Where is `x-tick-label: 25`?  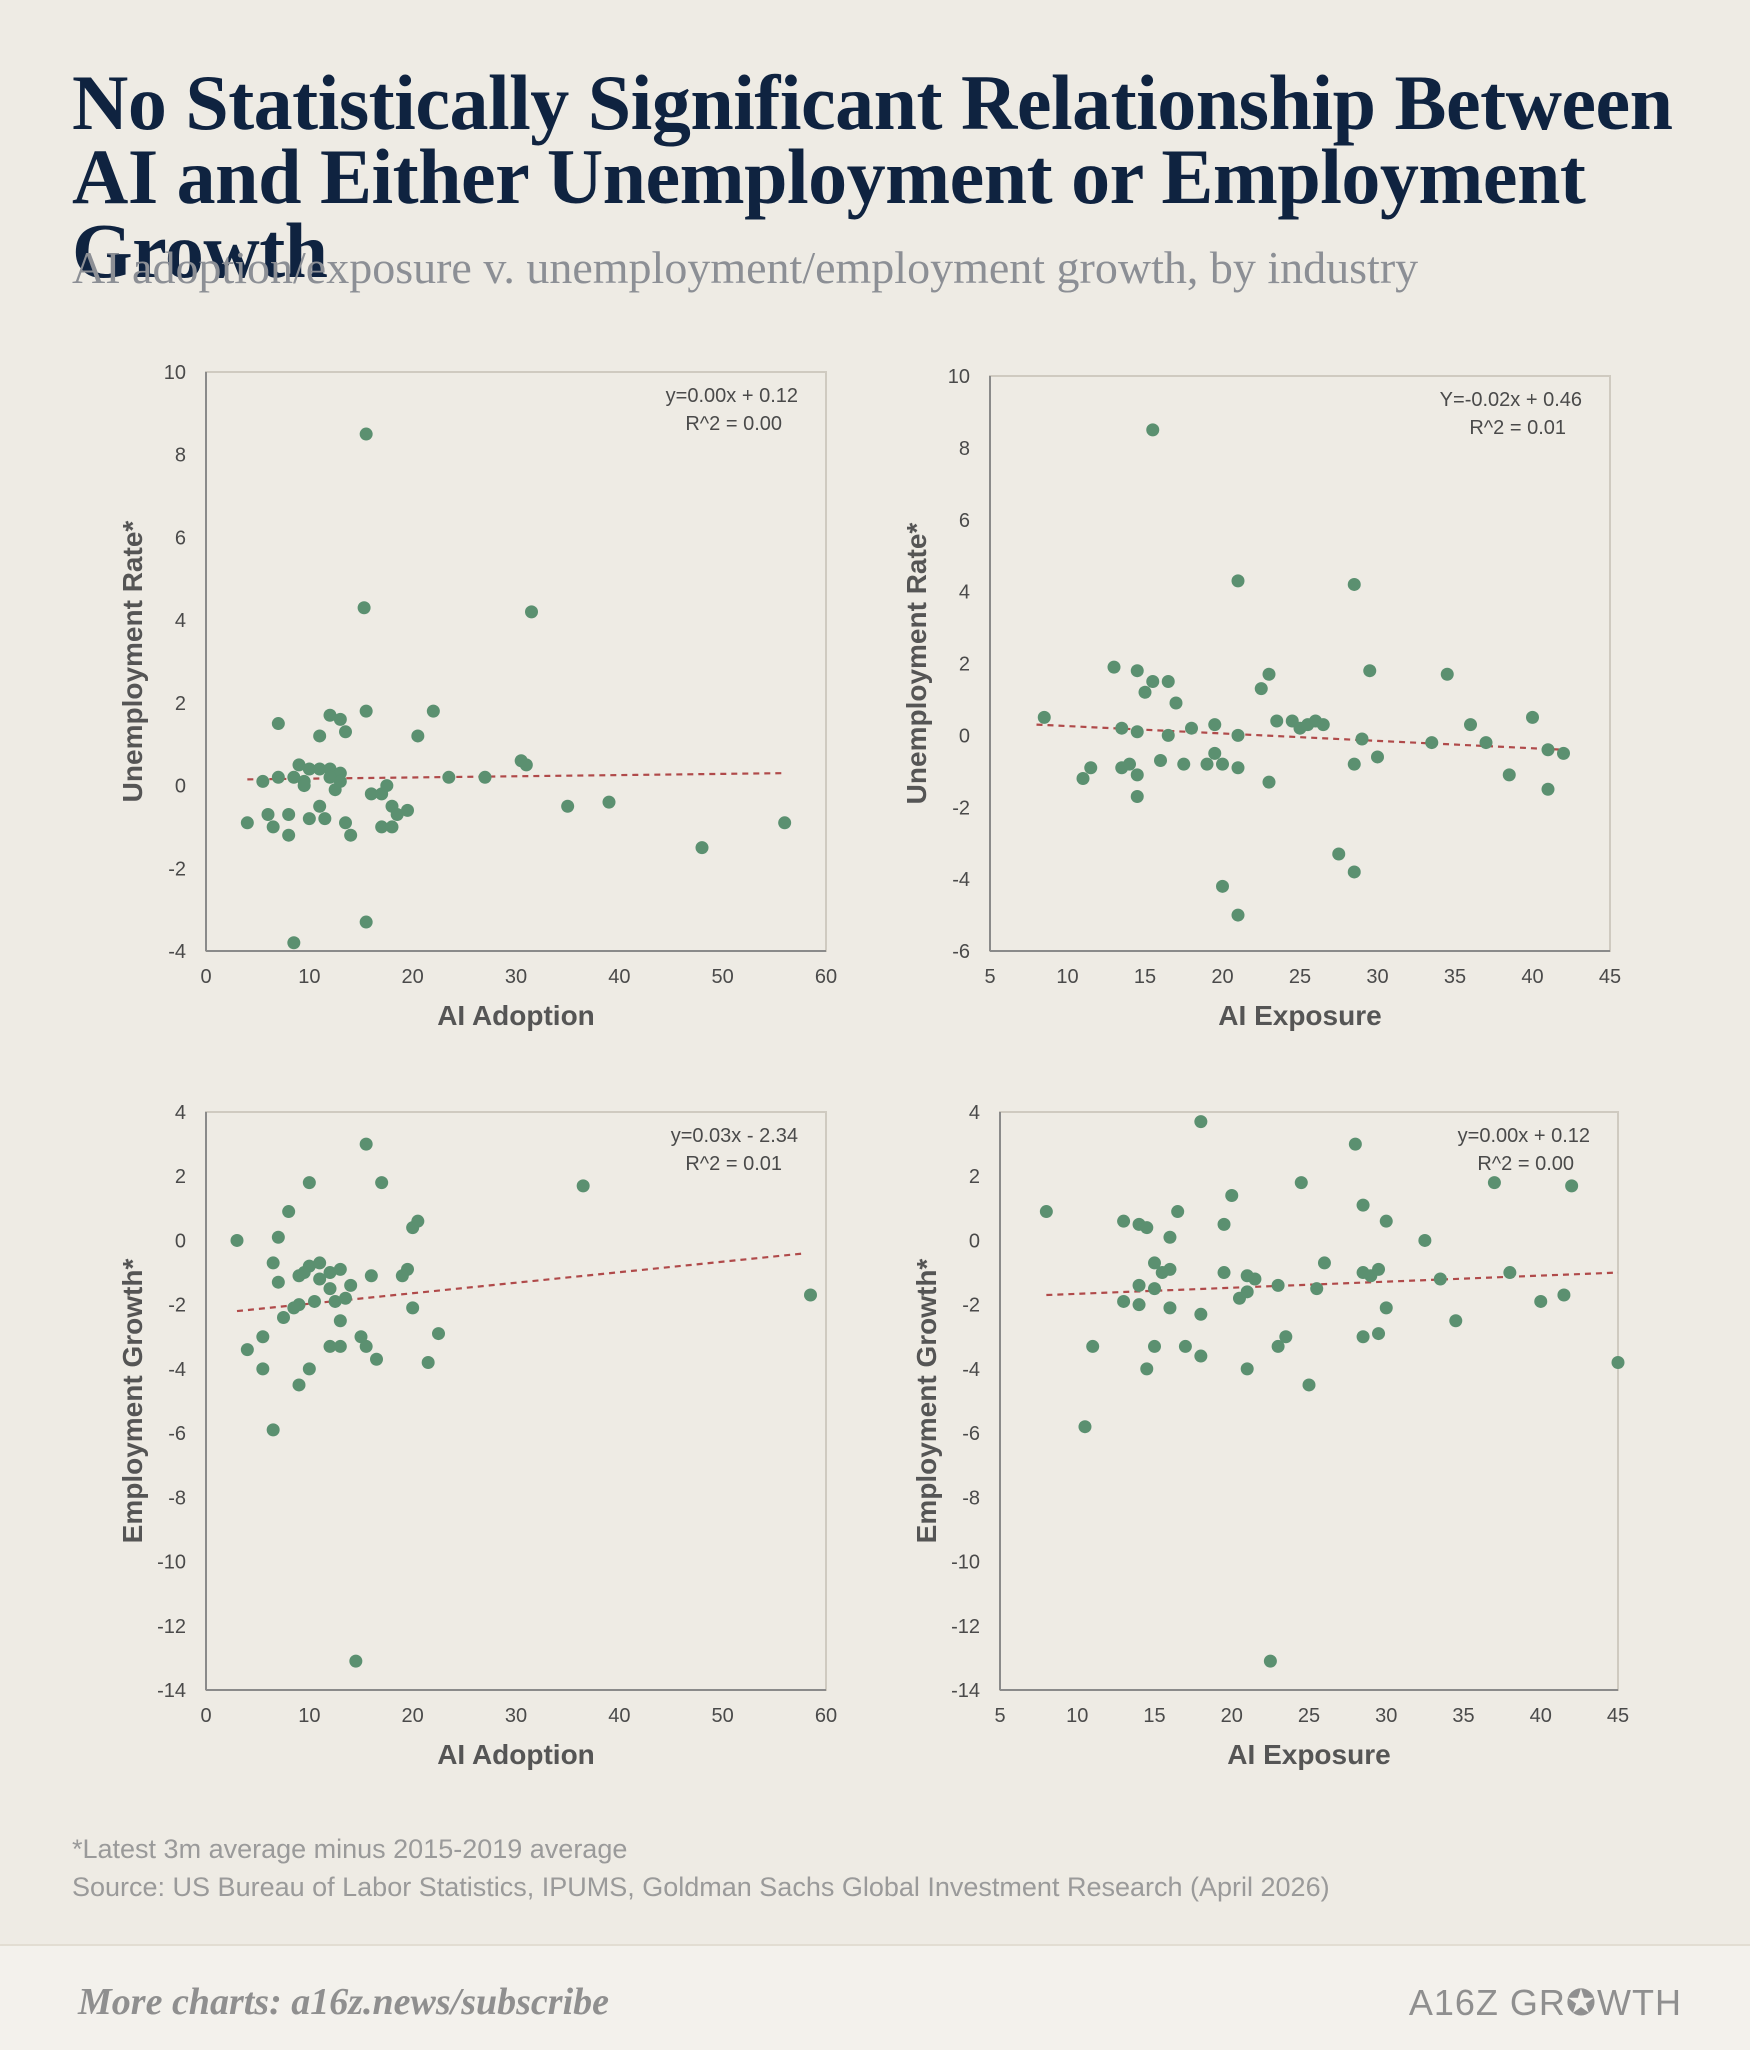
x-tick-label: 25 is located at coordinates (1300, 977).